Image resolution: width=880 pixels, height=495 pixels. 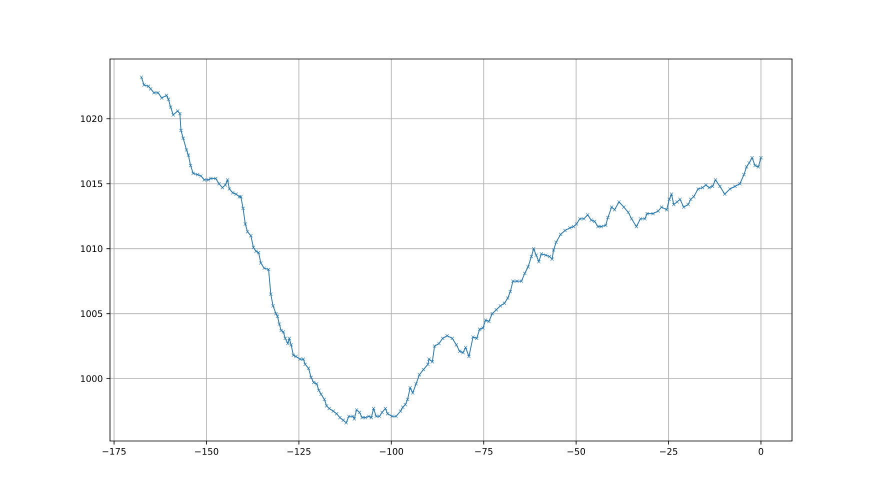 I want to click on y-tick-label: 1020, so click(x=91, y=118).